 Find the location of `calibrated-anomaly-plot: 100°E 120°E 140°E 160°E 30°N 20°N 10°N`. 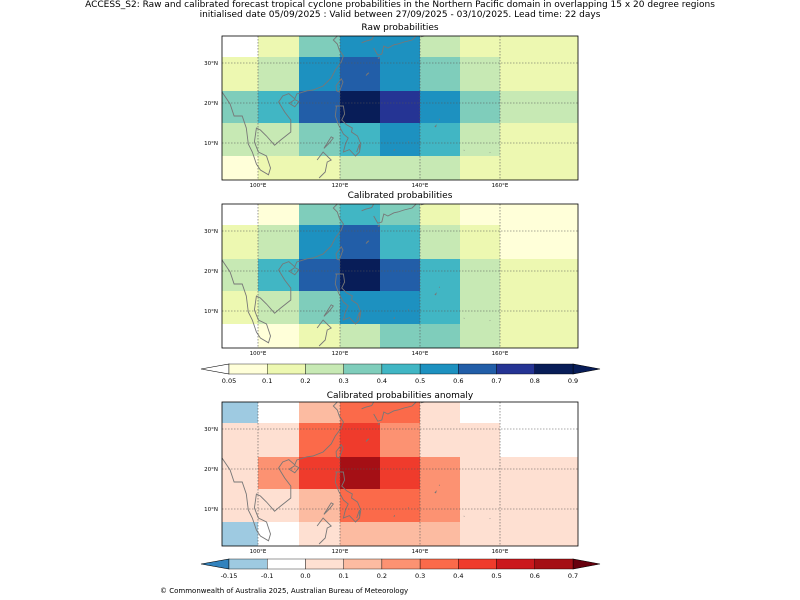

calibrated-anomaly-plot: 100°E 120°E 140°E 160°E 30°N 20°N 10°N is located at coordinates (391, 478).